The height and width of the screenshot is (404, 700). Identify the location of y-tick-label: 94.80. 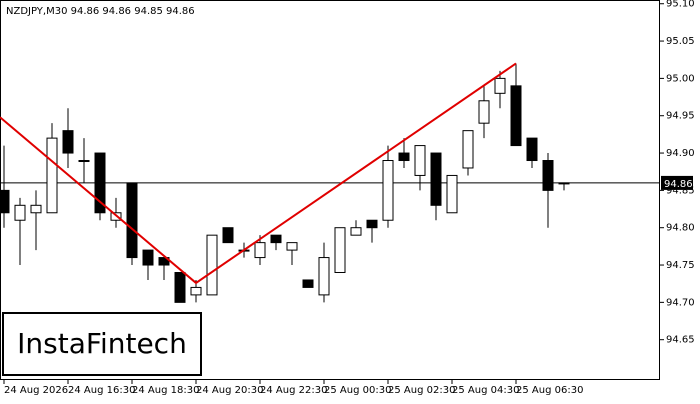
(680, 228).